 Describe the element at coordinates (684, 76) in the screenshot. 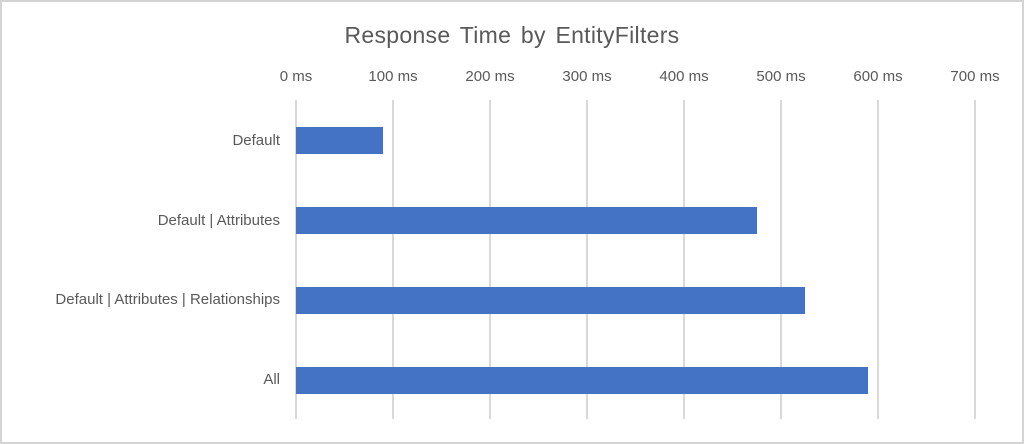

I see `x-axis-tick-label: 400 ms` at that location.